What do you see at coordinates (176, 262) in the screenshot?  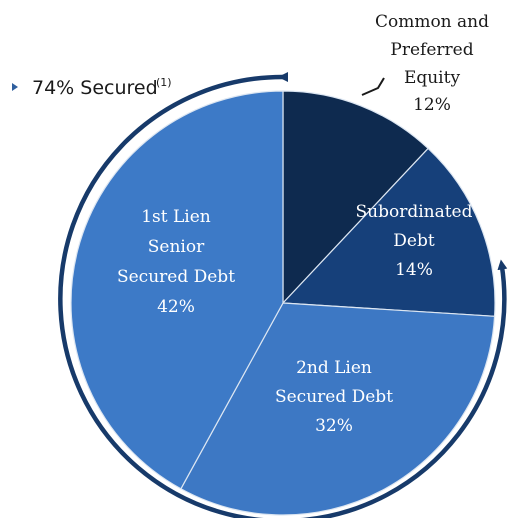 I see `slice-label-1st-lien: 1st Lien Senior Secured Debt 42%` at bounding box center [176, 262].